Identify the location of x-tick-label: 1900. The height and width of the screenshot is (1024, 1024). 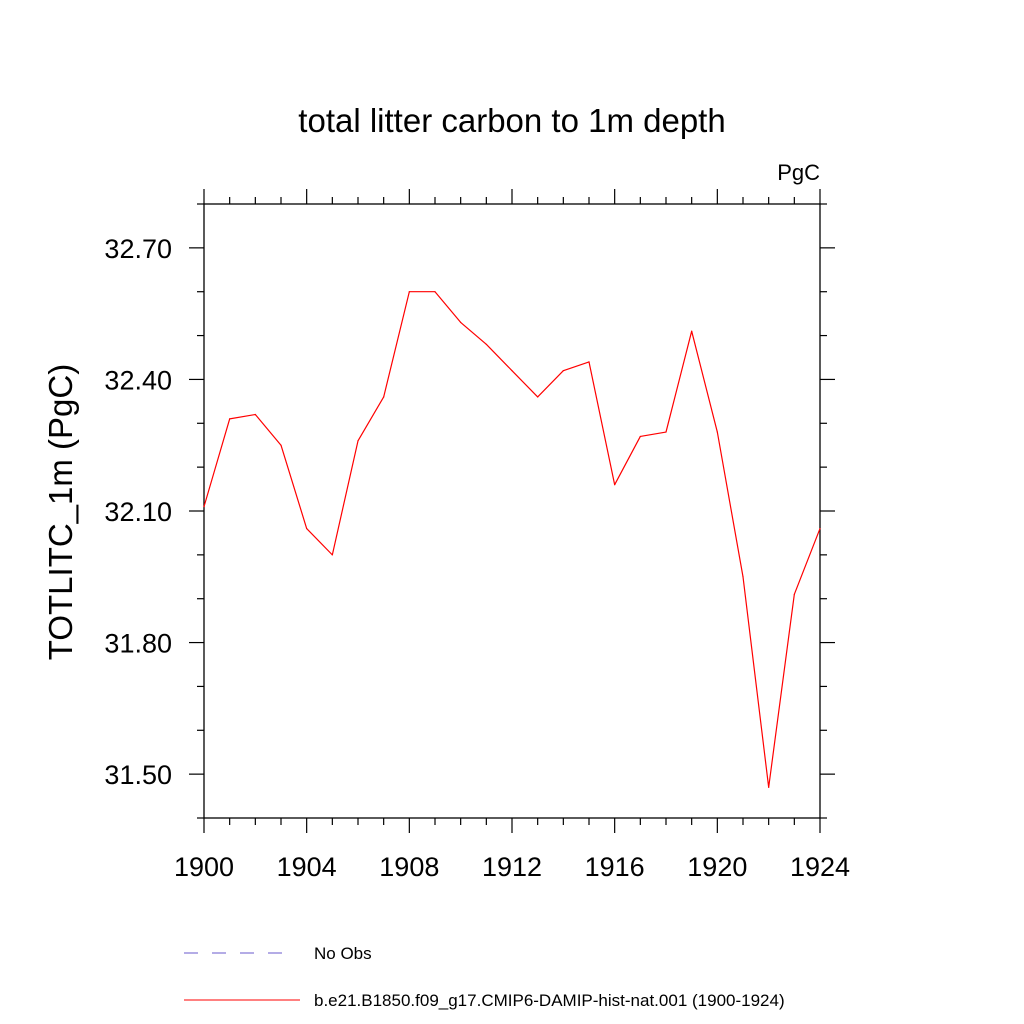
(204, 867).